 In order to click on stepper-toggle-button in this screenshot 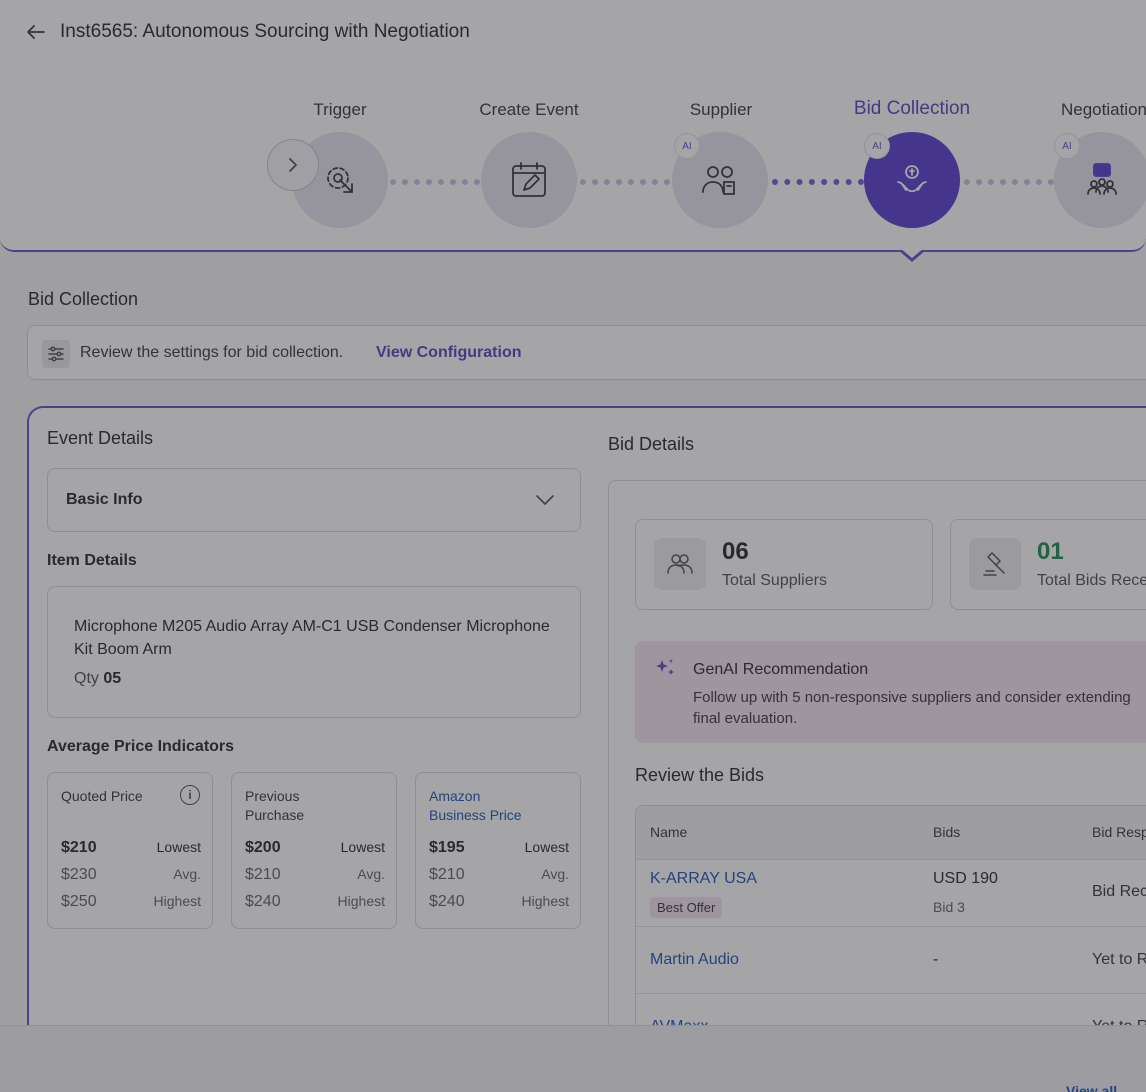, I will do `click(293, 165)`.